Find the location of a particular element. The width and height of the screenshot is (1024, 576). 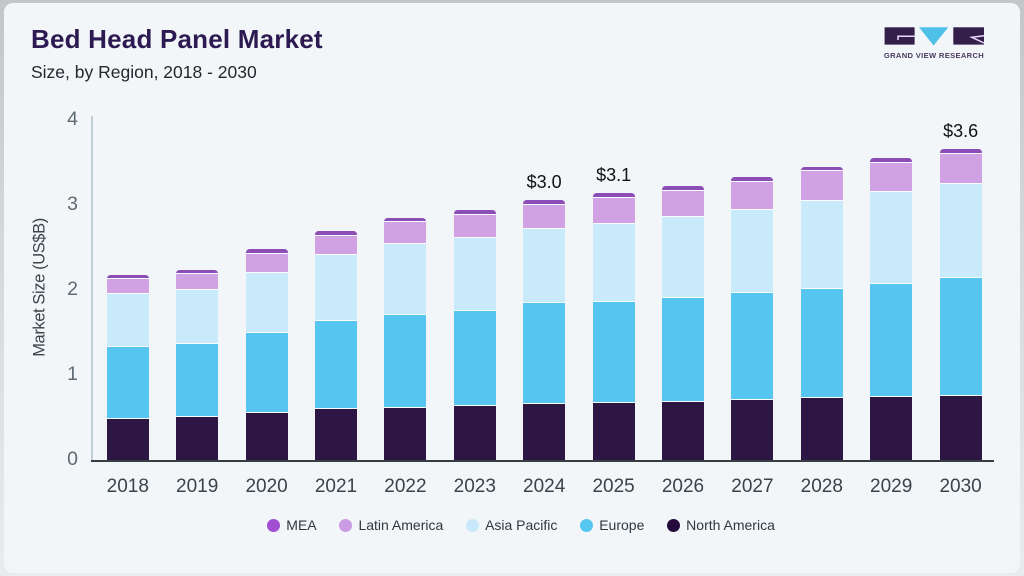

svg-text: GRAND VIEW RESEARCH is located at coordinates (934, 55).